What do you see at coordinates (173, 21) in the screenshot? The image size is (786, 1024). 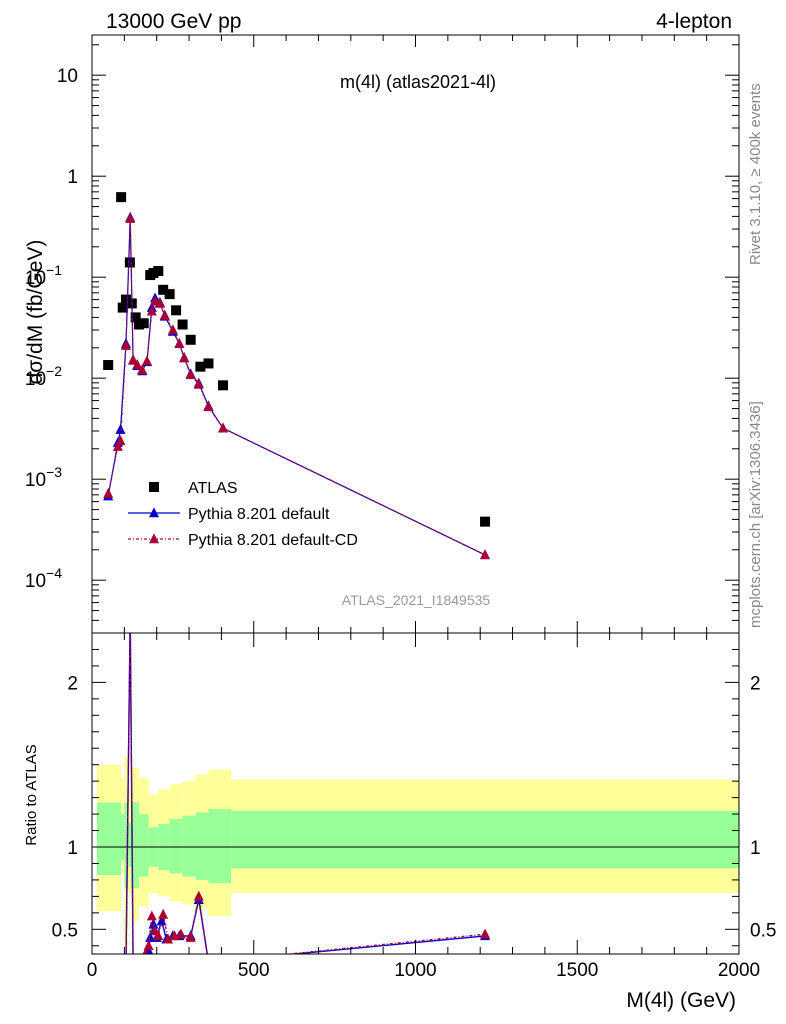 I see `header-energy-label: 13000 GeV pp` at bounding box center [173, 21].